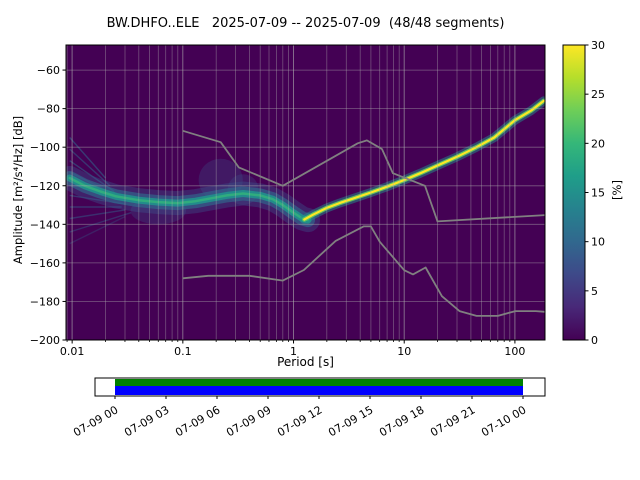  I want to click on colorbar-tick-label: 20, so click(598, 143).